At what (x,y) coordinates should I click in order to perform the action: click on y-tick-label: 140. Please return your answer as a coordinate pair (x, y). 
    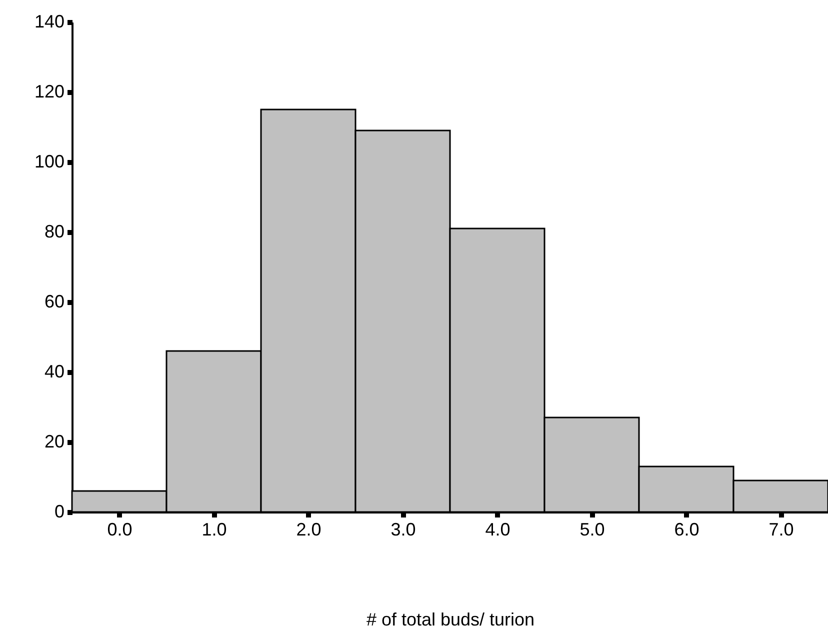
    Looking at the image, I should click on (49, 22).